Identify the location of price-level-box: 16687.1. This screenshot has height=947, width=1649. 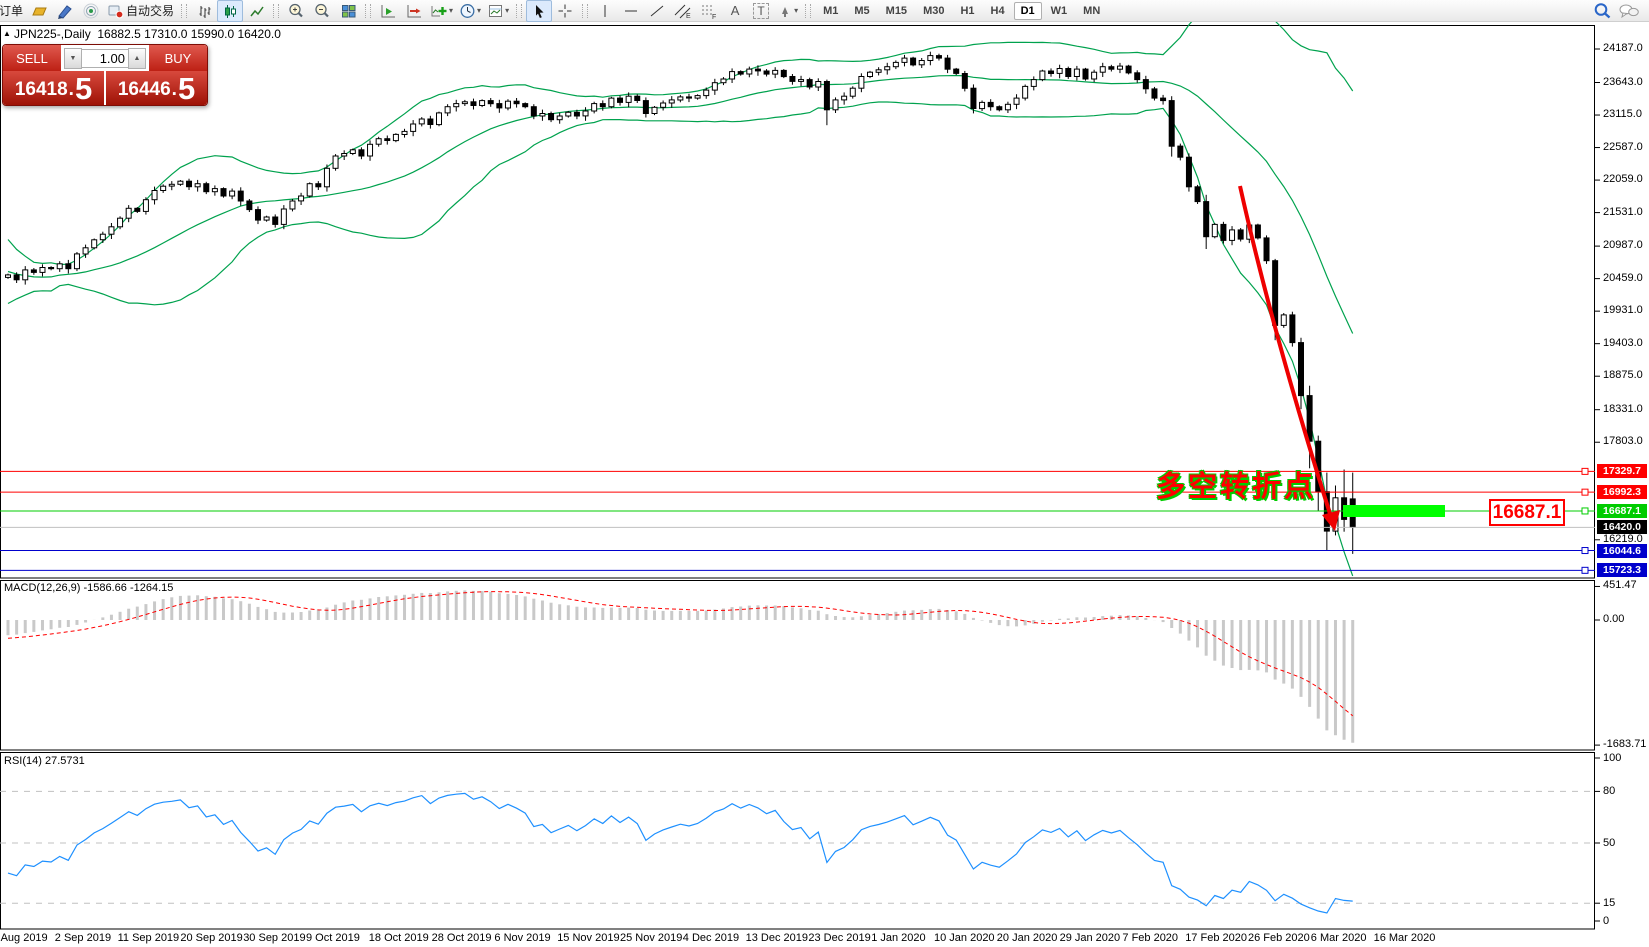
(1527, 512).